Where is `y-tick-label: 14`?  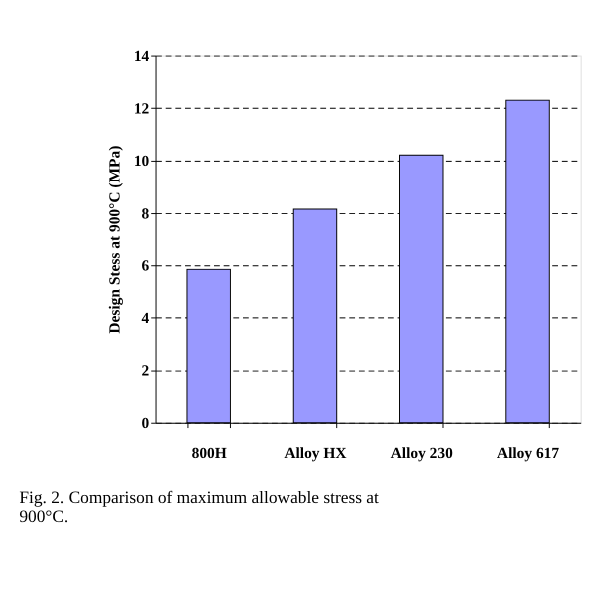
y-tick-label: 14 is located at coordinates (142, 56).